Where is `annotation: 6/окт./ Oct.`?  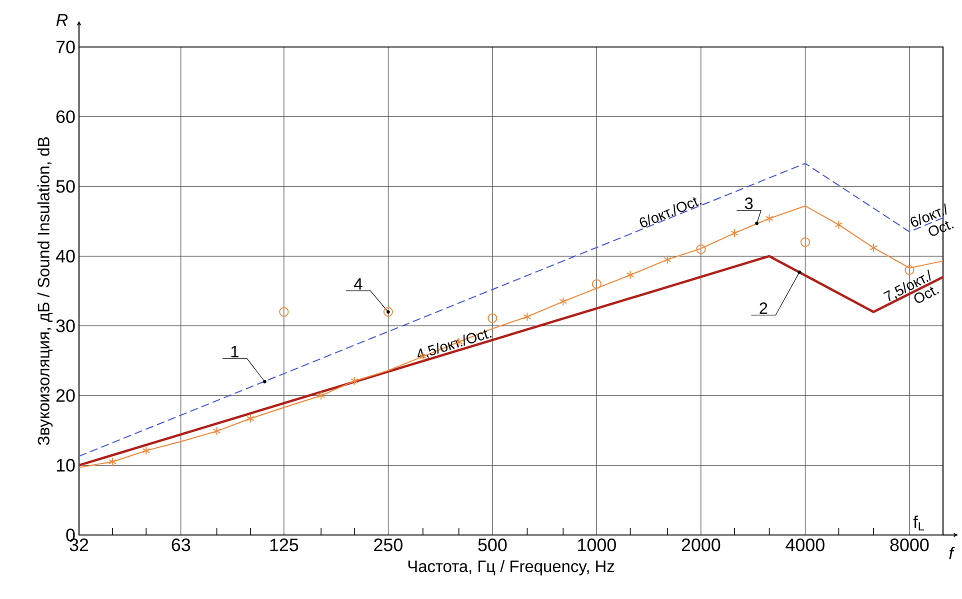 annotation: 6/окт./ Oct. is located at coordinates (932, 219).